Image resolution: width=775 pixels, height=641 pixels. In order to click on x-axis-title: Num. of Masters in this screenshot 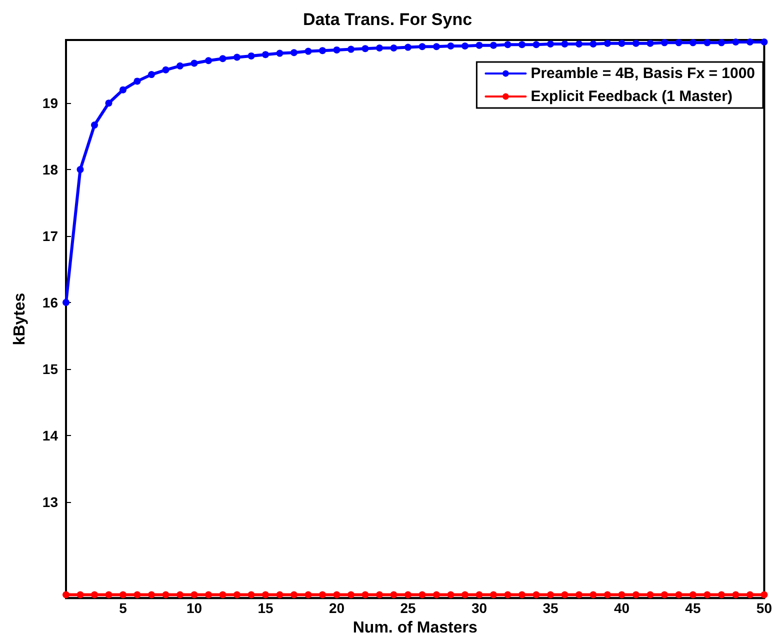, I will do `click(415, 628)`.